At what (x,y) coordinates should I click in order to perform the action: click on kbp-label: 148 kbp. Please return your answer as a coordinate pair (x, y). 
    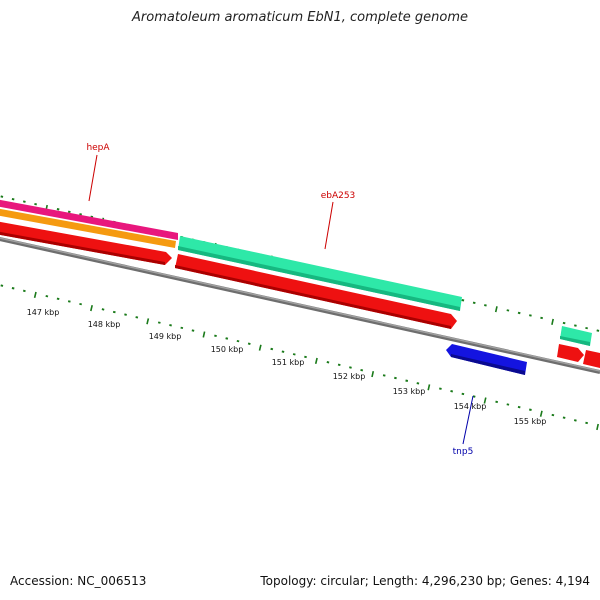
    Looking at the image, I should click on (104, 324).